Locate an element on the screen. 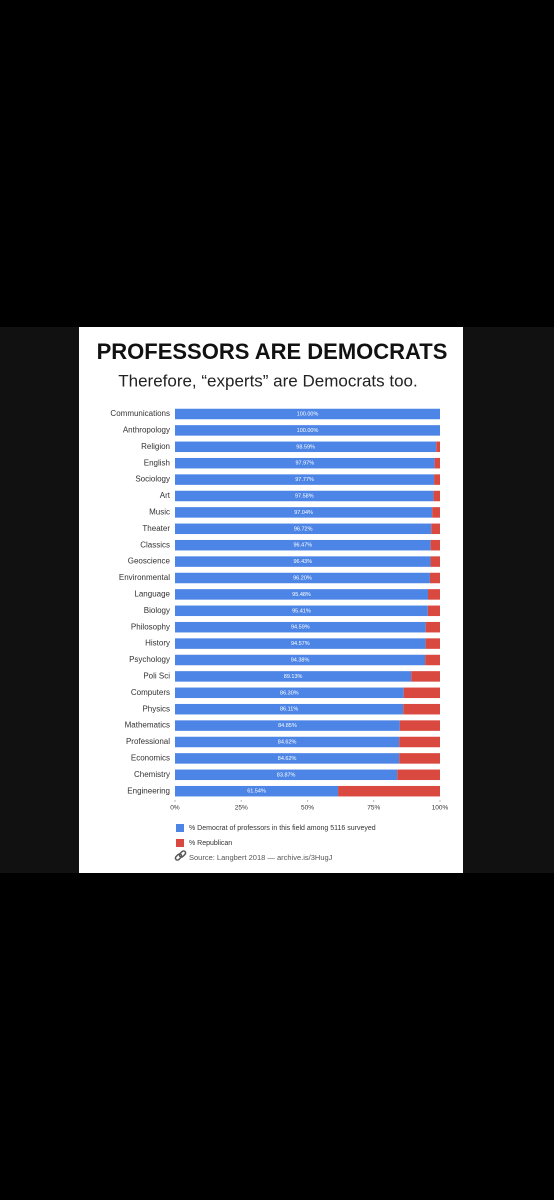 Image resolution: width=554 pixels, height=1200 pixels. value-label: 96.43% is located at coordinates (302, 562).